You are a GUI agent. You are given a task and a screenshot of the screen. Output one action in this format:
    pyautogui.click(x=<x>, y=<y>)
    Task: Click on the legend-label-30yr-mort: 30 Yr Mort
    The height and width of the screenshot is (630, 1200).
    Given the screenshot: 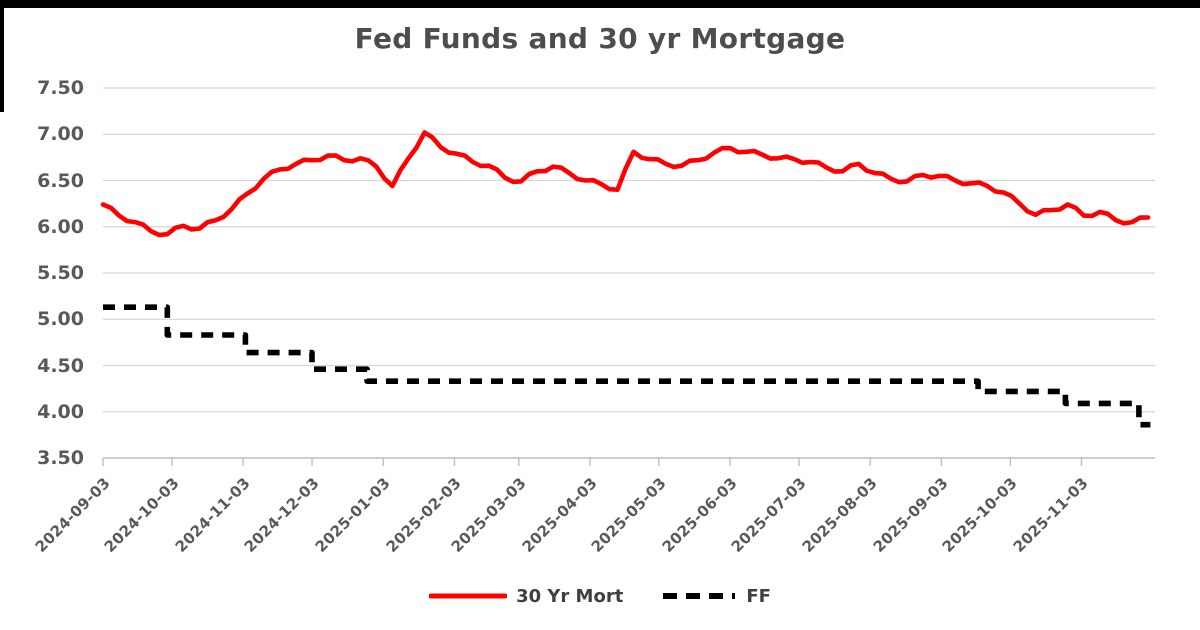 What is the action you would take?
    pyautogui.click(x=570, y=596)
    